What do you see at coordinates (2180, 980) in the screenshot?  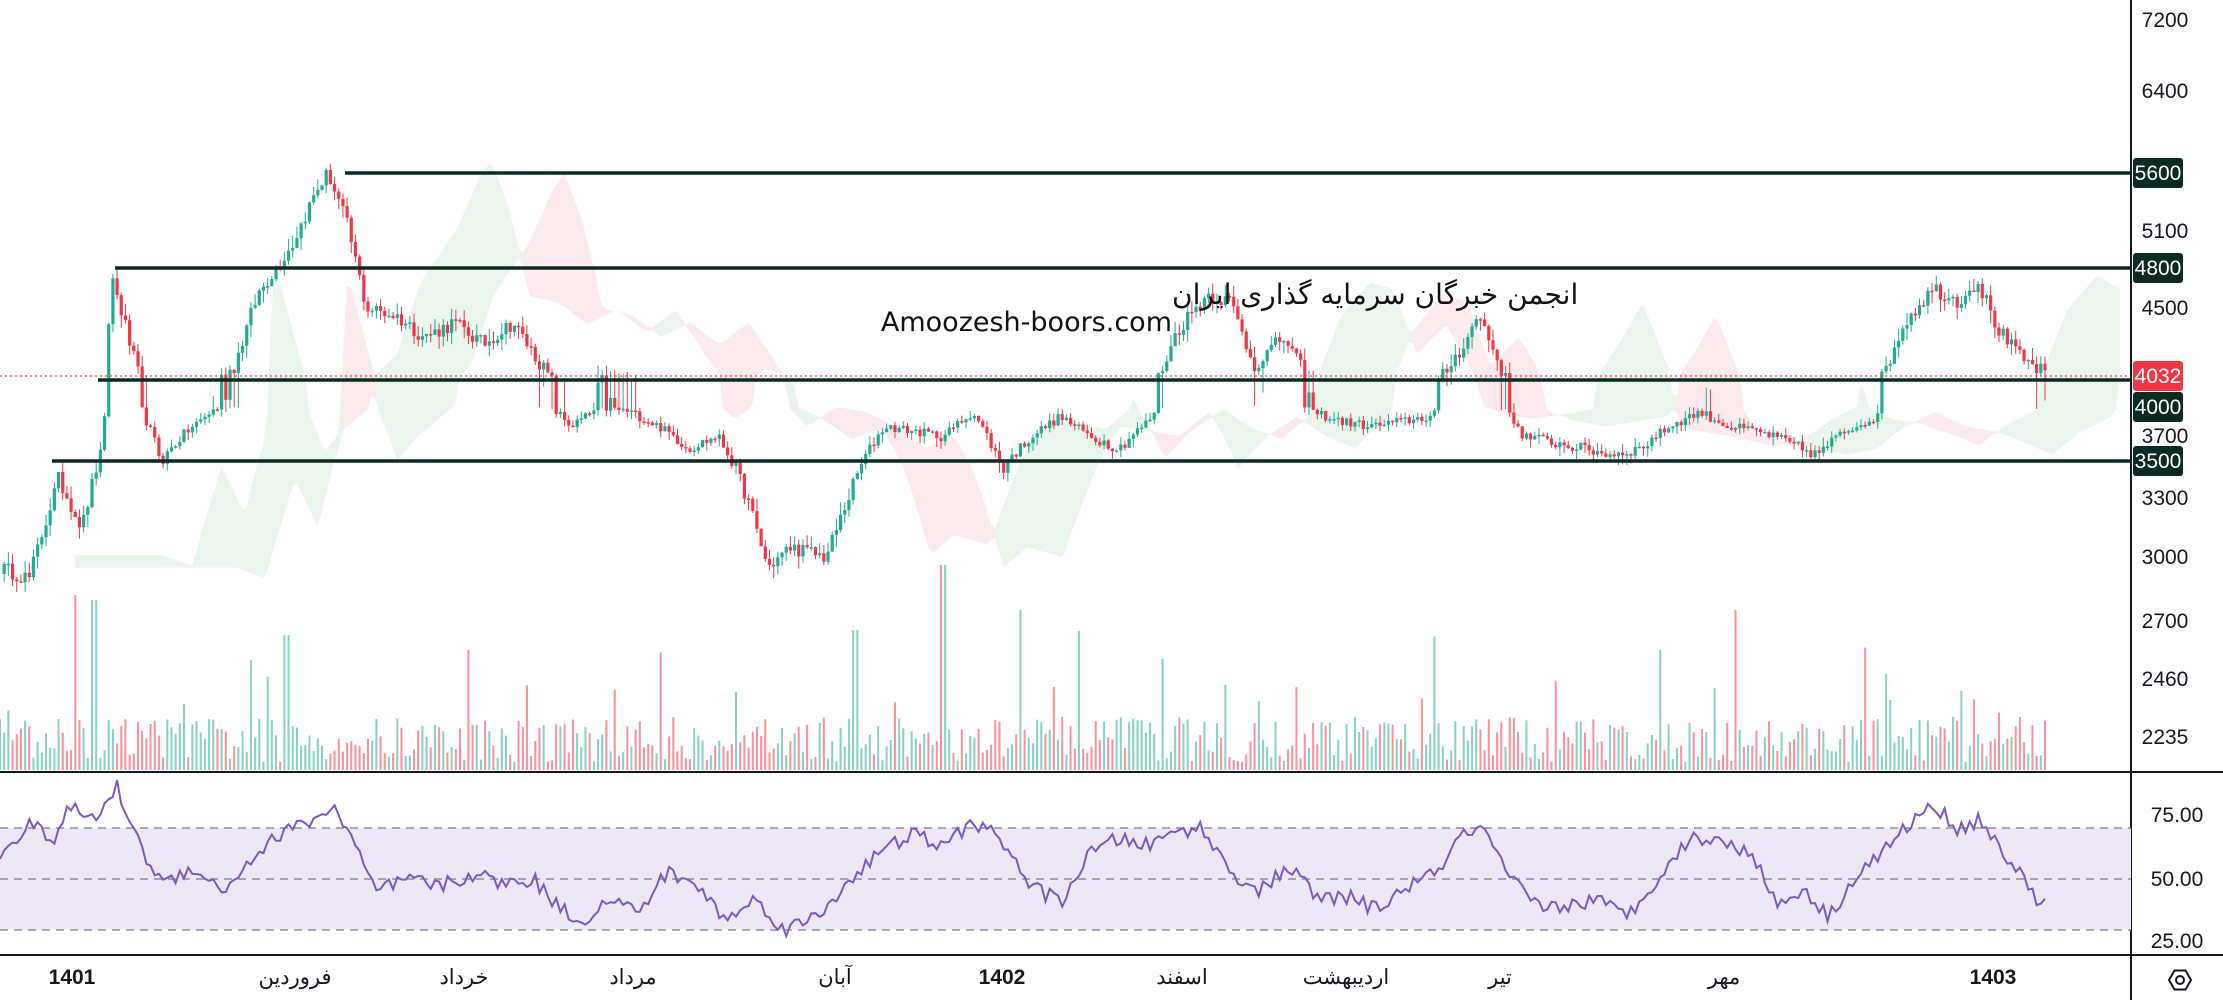 I see `hexagon-gear-icon` at bounding box center [2180, 980].